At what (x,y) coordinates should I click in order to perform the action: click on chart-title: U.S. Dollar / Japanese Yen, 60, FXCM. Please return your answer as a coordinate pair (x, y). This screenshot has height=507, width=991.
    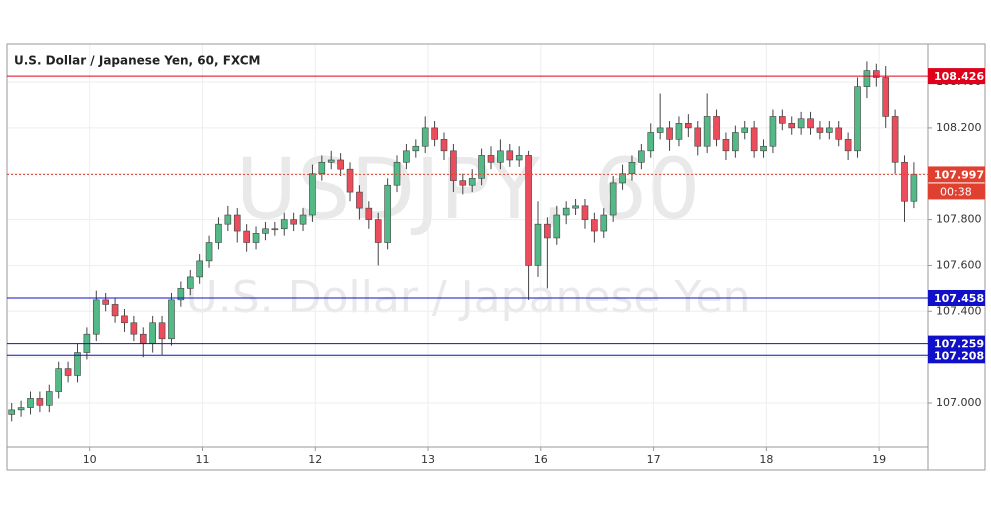
    Looking at the image, I should click on (137, 61).